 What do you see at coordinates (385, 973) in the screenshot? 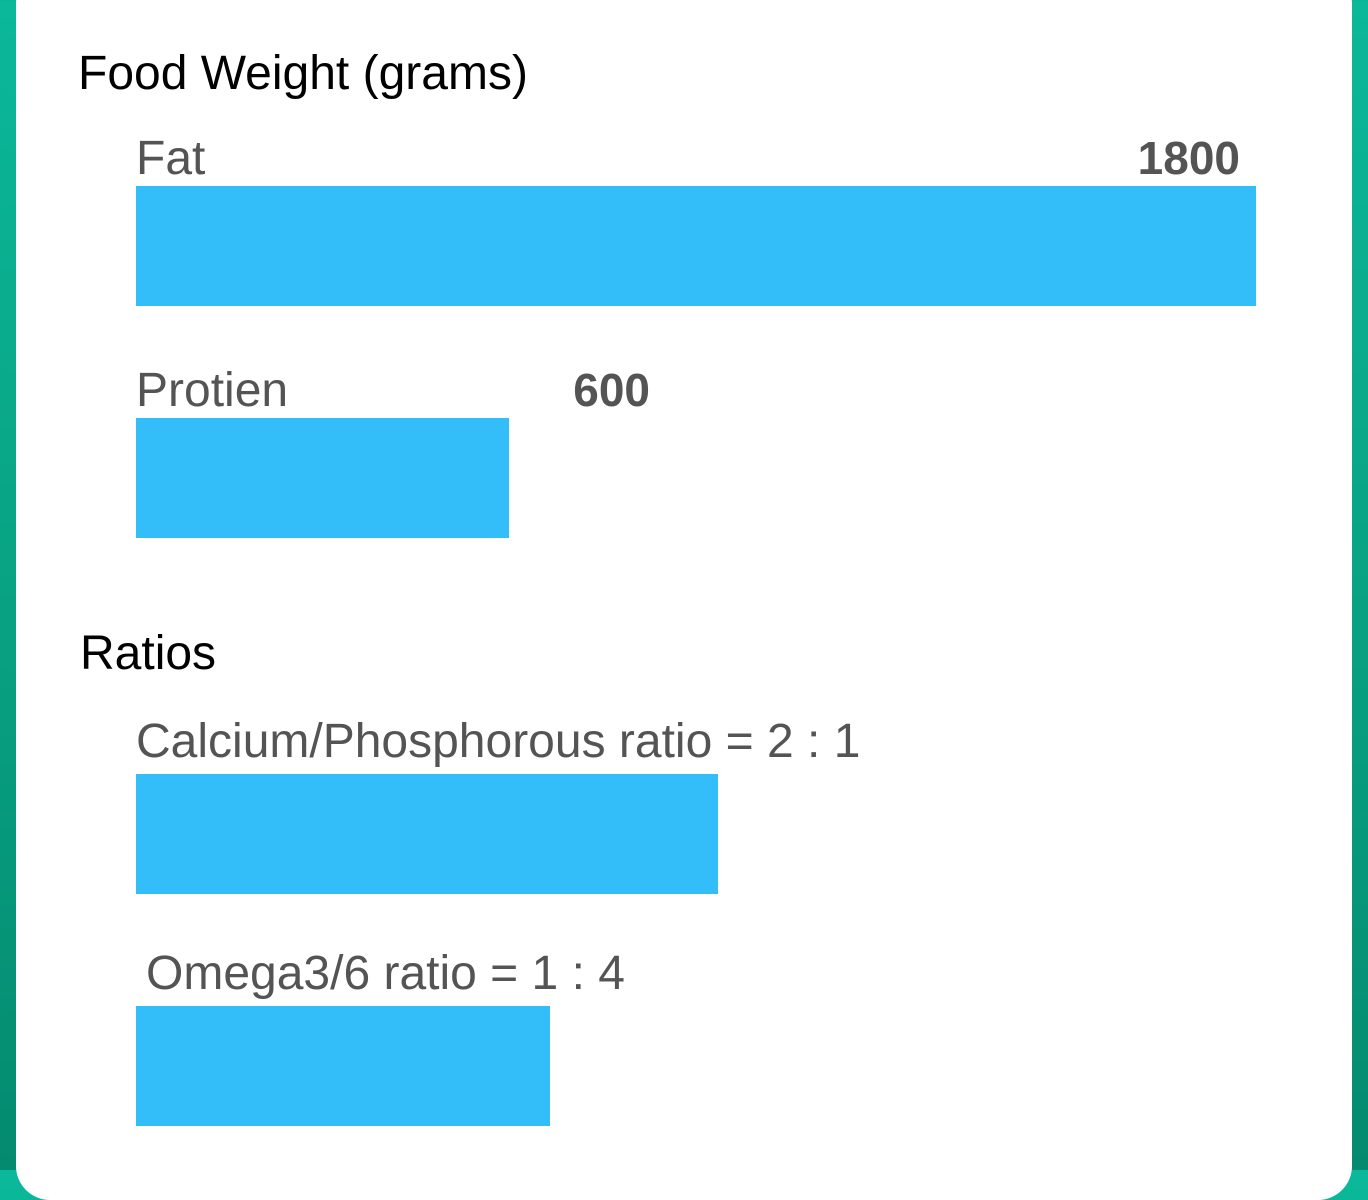
I see `omega-ratio-label: Omega3/6 ratio = 1 : 4` at bounding box center [385, 973].